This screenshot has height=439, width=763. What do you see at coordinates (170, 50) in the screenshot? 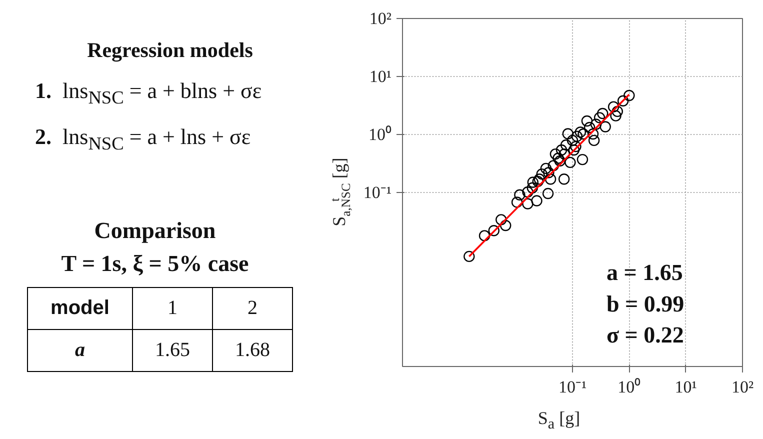
I see `text: Regression models` at bounding box center [170, 50].